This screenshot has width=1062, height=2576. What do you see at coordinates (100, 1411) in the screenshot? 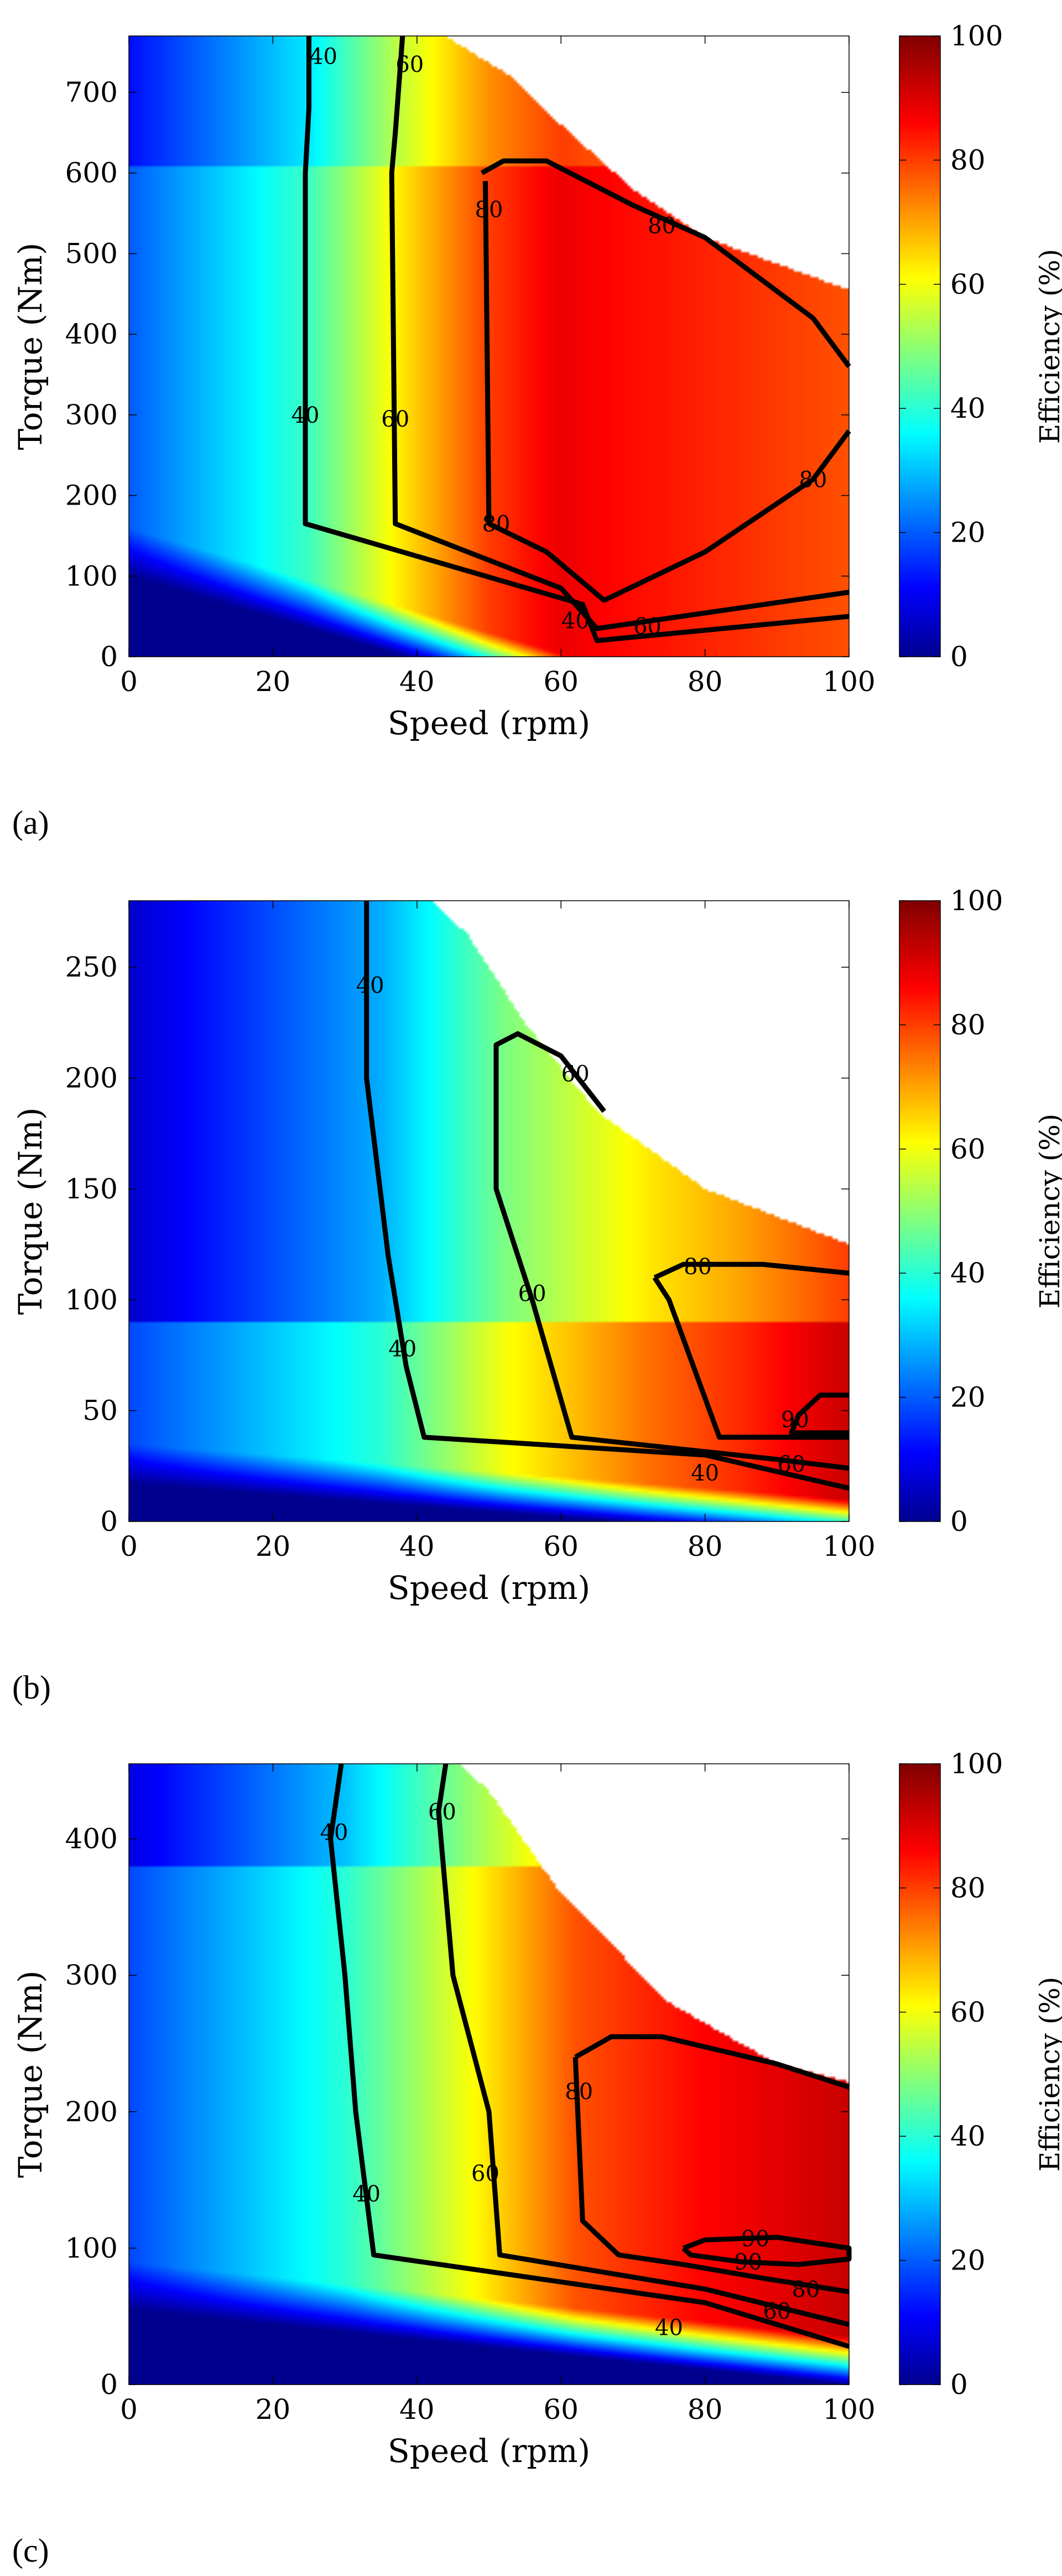
I see `y-tick-label: 50` at bounding box center [100, 1411].